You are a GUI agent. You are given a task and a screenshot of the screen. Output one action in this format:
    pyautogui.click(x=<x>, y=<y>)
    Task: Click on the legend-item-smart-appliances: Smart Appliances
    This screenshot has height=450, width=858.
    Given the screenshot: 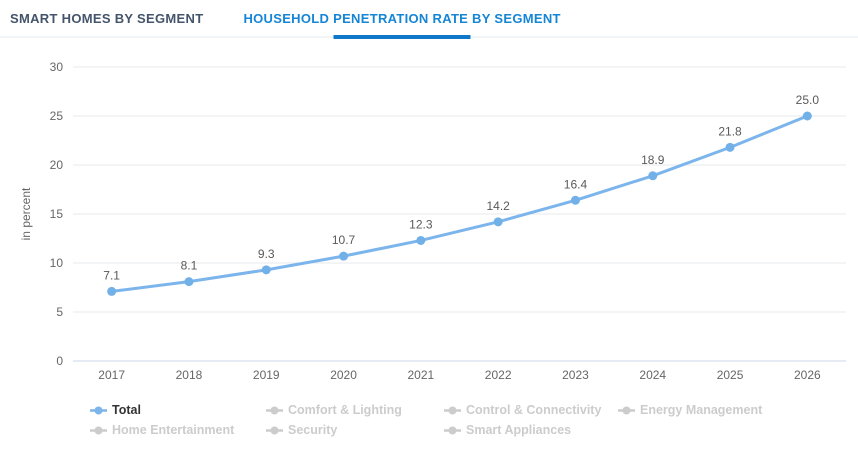 What is the action you would take?
    pyautogui.click(x=531, y=430)
    